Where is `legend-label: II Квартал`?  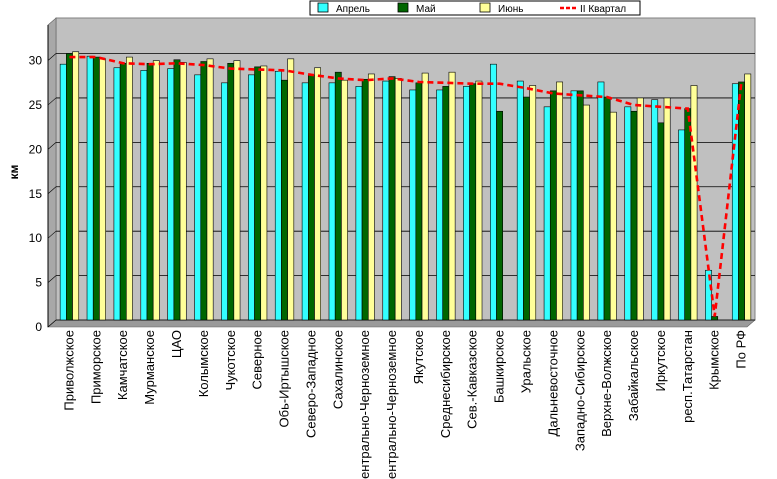
legend-label: II Квартал is located at coordinates (603, 9).